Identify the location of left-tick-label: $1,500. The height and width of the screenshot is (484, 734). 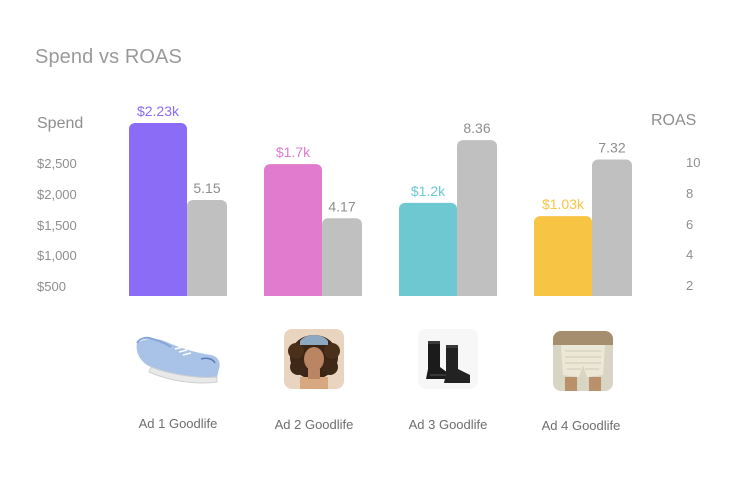
(57, 225).